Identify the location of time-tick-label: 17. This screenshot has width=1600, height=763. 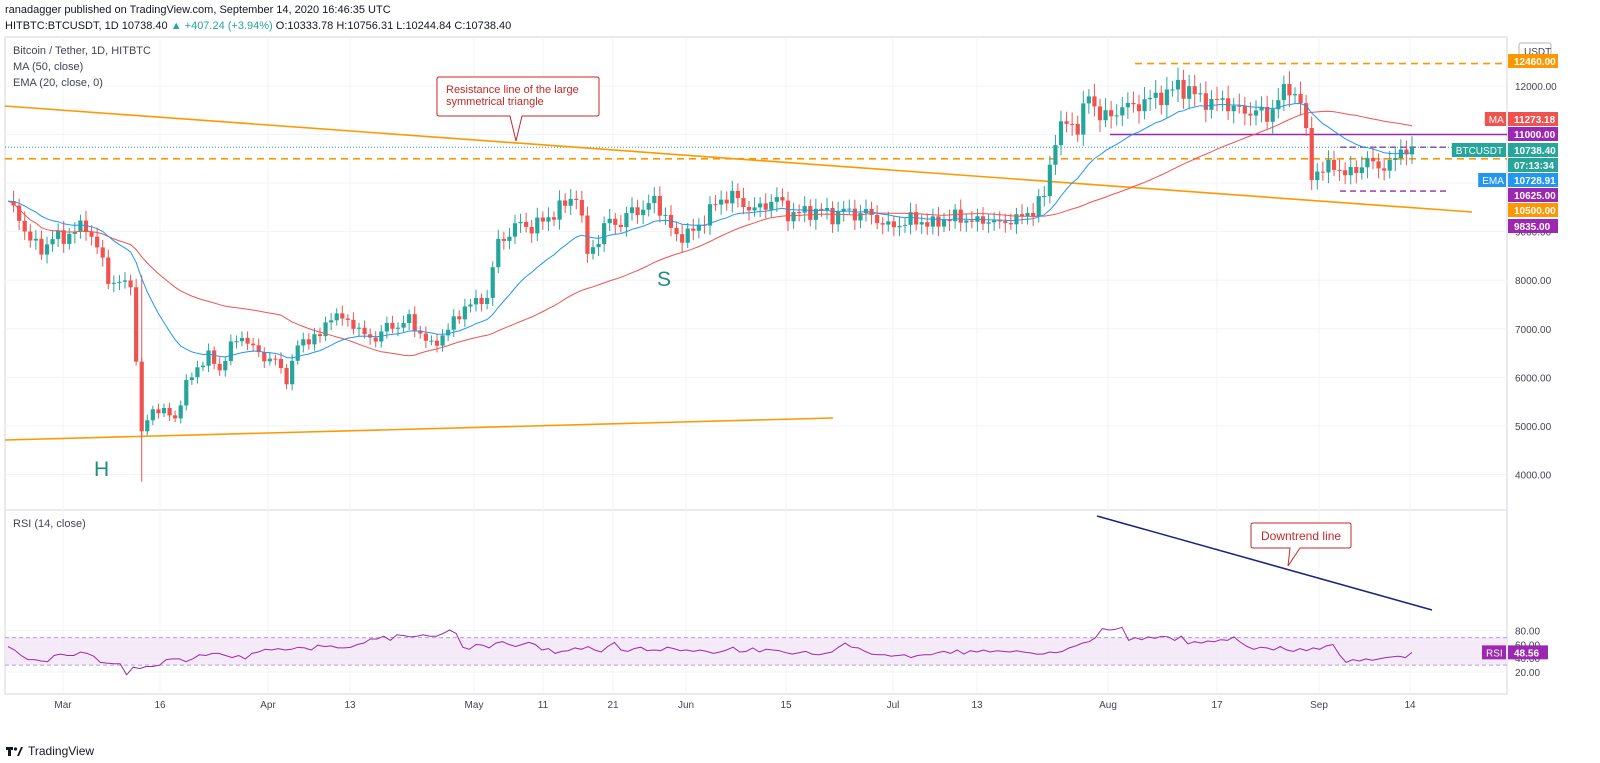
(1217, 705).